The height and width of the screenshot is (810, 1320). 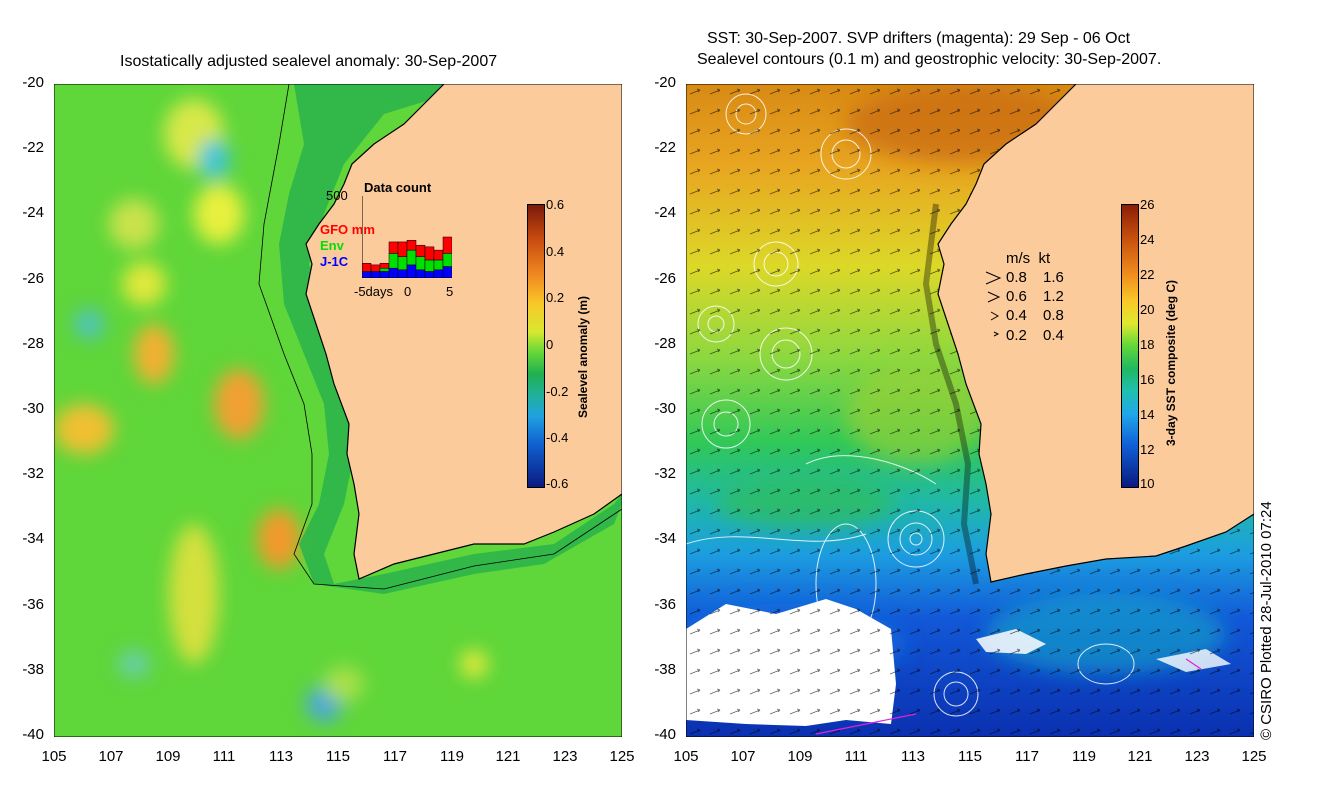 What do you see at coordinates (557, 483) in the screenshot?
I see `sealevel-colorbar-tick: -0.6` at bounding box center [557, 483].